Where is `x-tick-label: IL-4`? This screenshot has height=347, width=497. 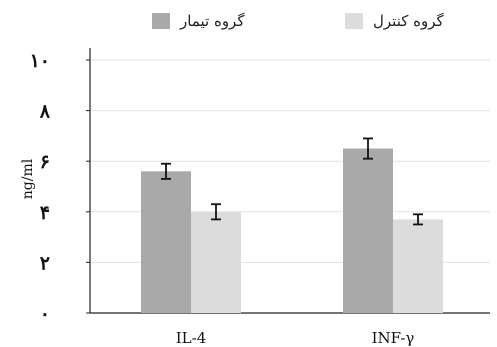
x-tick-label: IL-4 is located at coordinates (191, 338).